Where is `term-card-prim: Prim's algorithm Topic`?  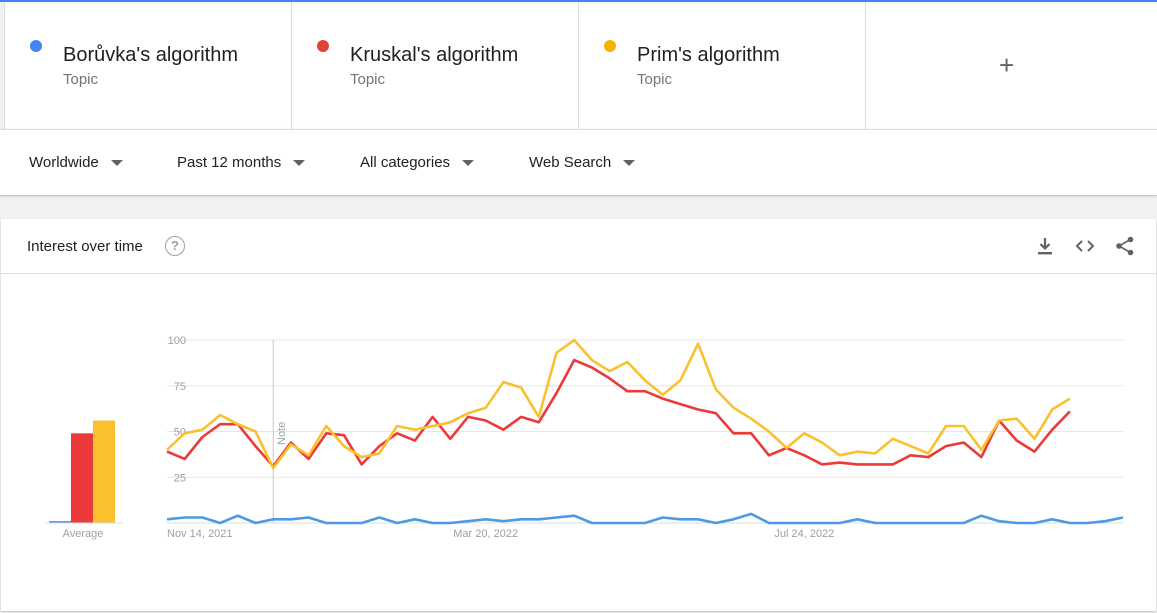
term-card-prim: Prim's algorithm Topic is located at coordinates (722, 65).